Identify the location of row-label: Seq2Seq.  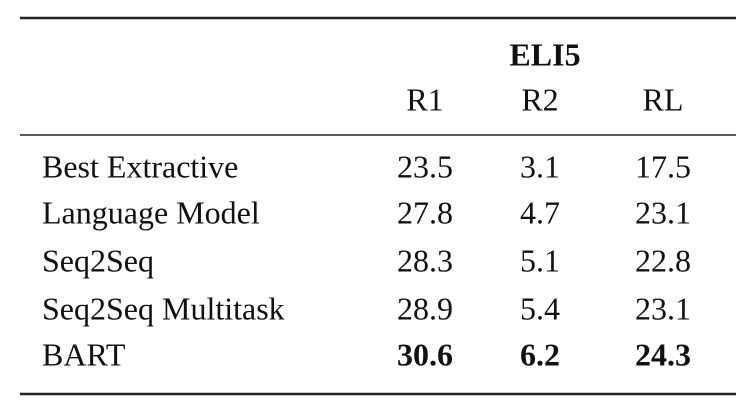
(98, 260).